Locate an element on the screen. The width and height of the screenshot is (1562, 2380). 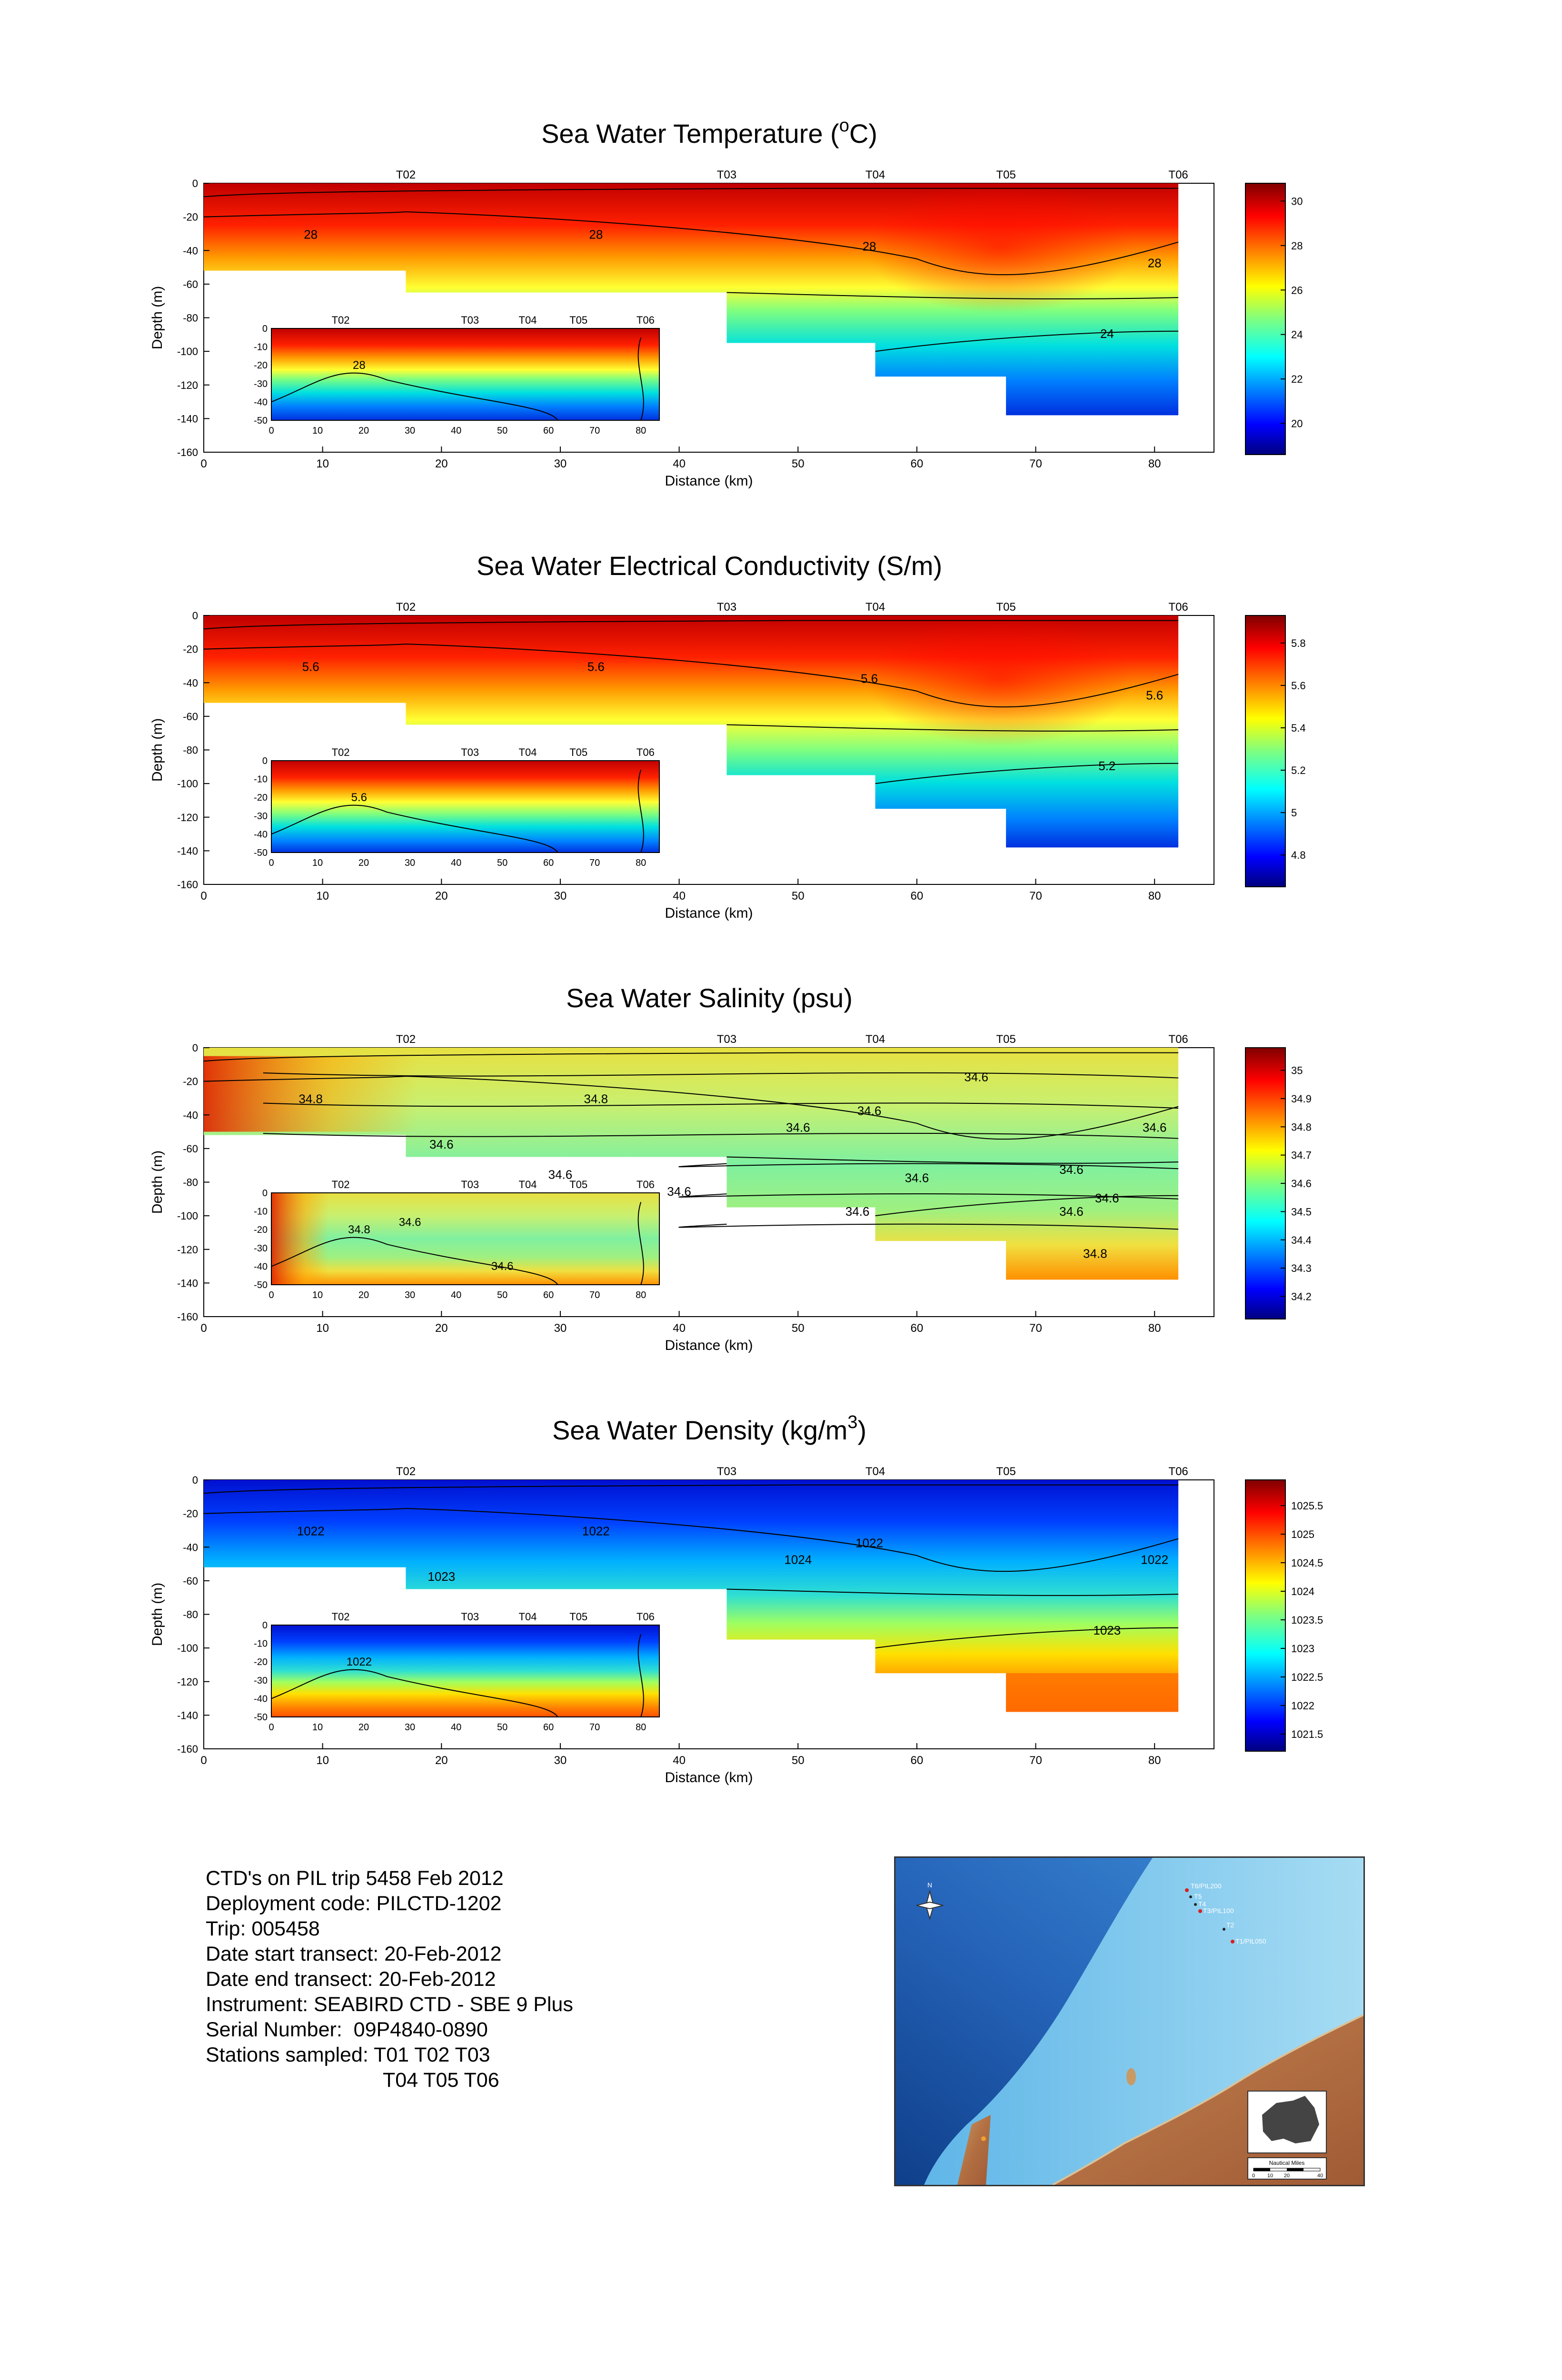
inset-contour-label: 28 is located at coordinates (359, 365).